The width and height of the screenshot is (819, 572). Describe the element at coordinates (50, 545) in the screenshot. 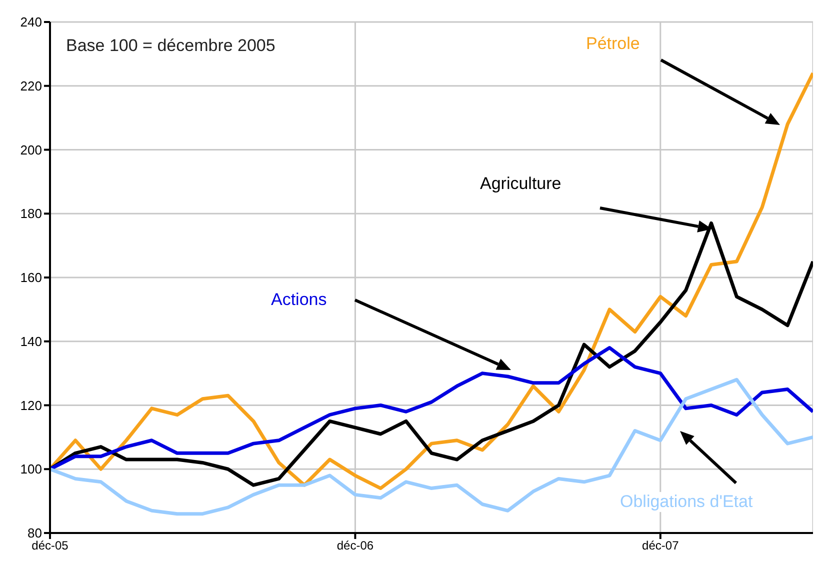

I see `x-tick-label: déc-05` at that location.